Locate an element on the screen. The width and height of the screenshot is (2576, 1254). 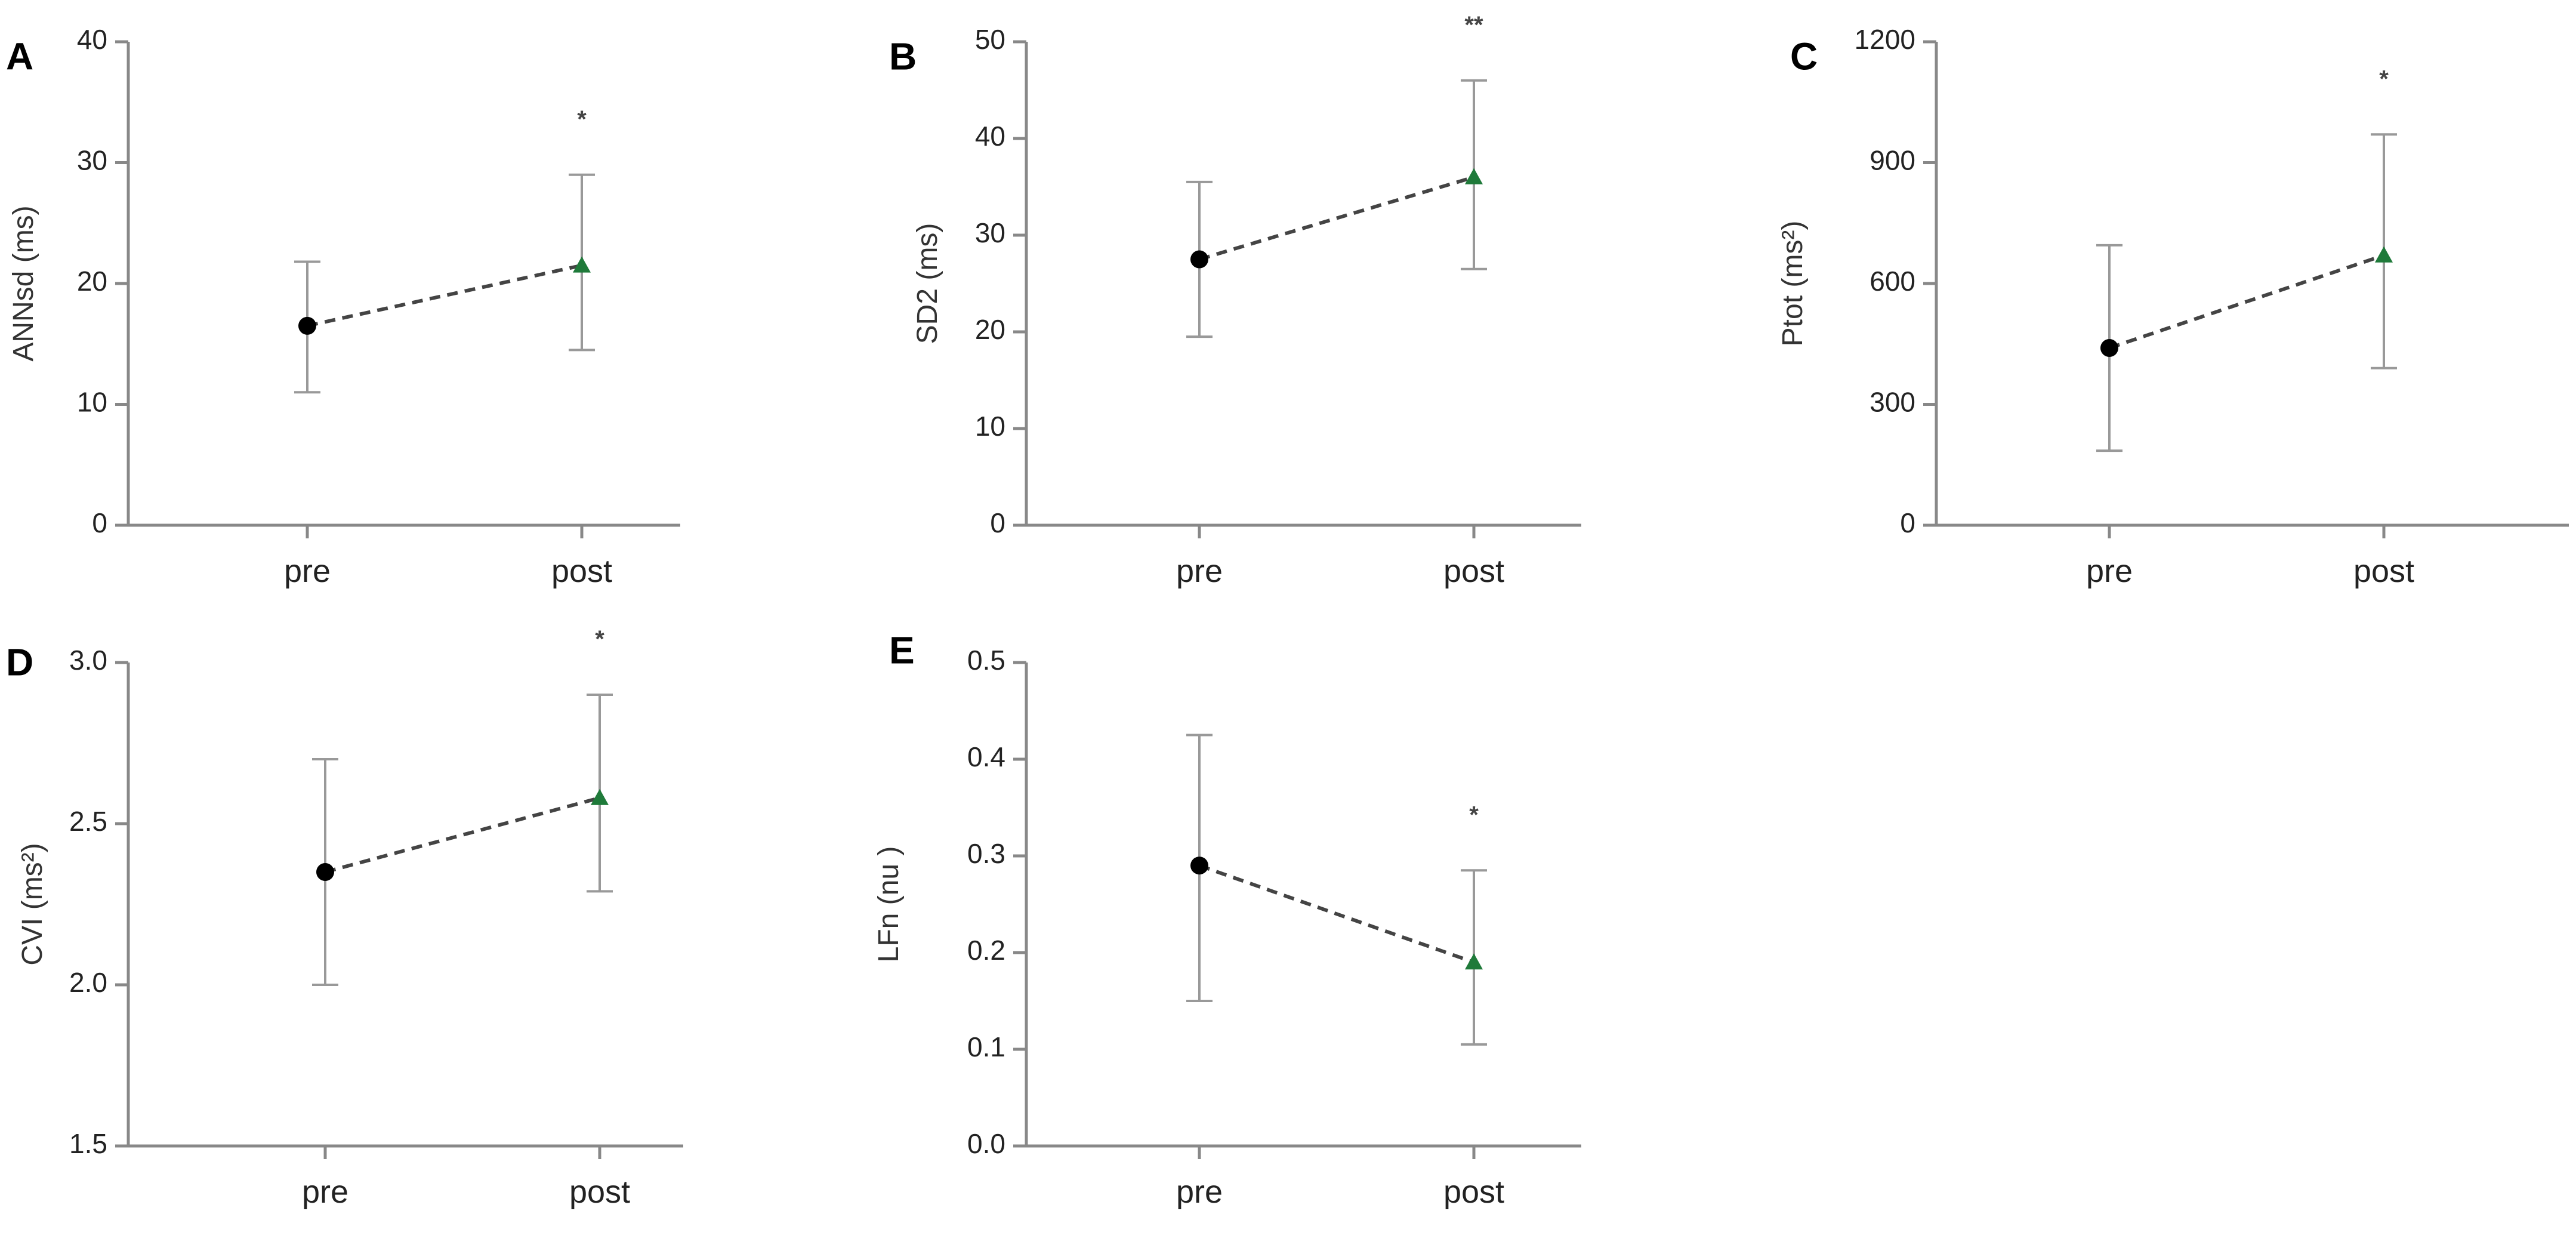
panel-label: C is located at coordinates (1804, 56).